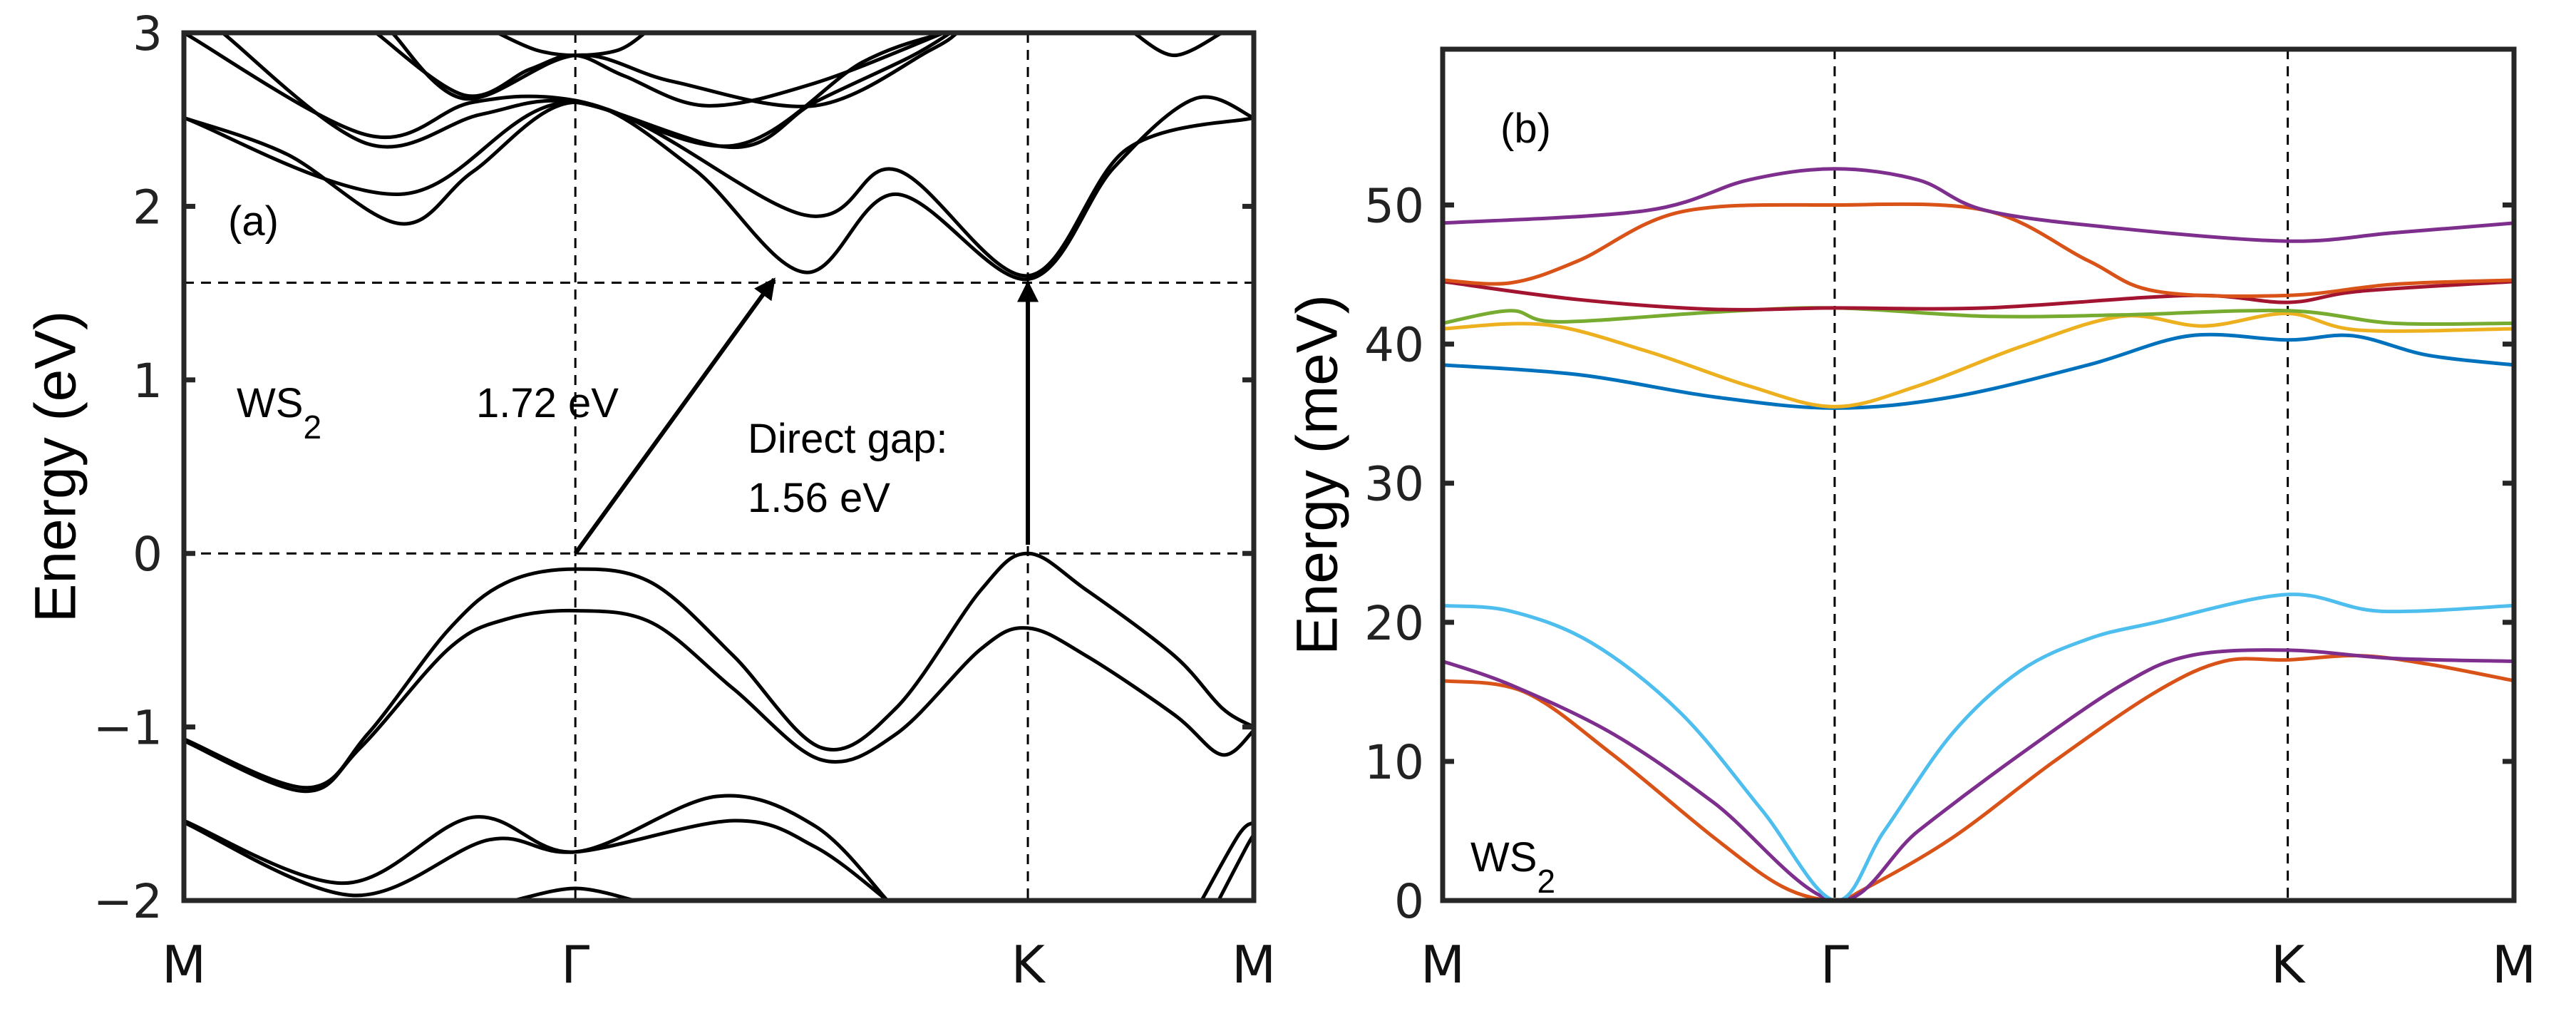 The image size is (2576, 1031). What do you see at coordinates (148, 381) in the screenshot?
I see `y-tick-label: 1` at bounding box center [148, 381].